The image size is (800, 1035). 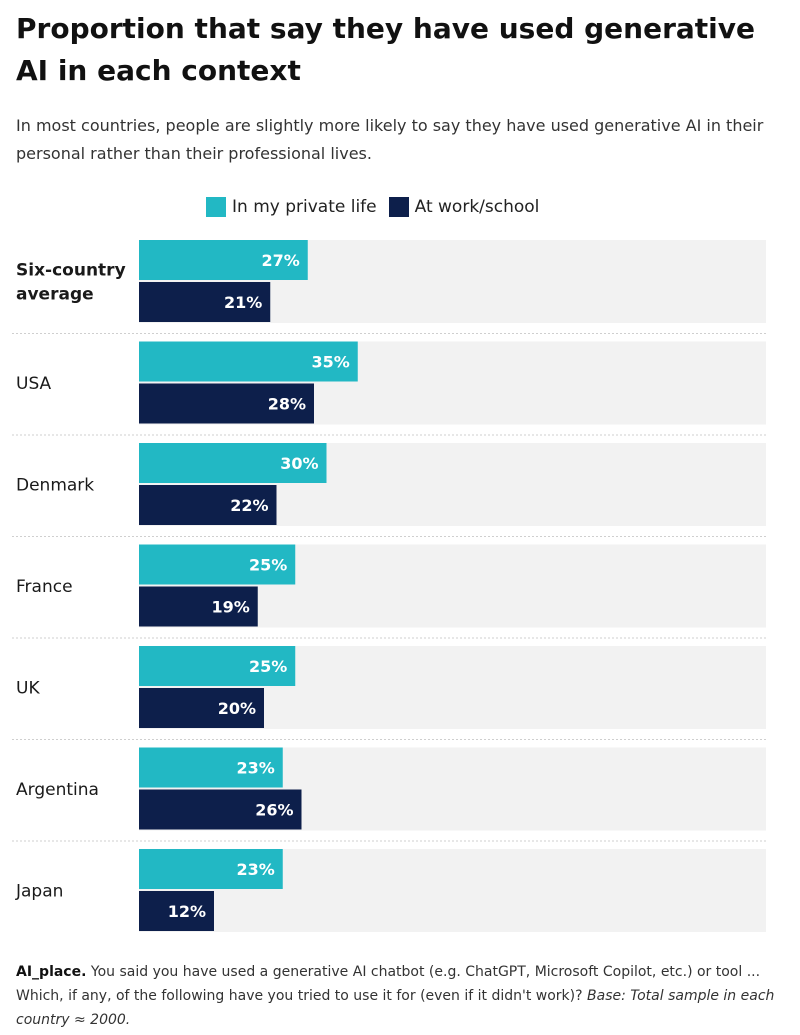 What do you see at coordinates (51, 972) in the screenshot?
I see `footnote-code: AI_place.` at bounding box center [51, 972].